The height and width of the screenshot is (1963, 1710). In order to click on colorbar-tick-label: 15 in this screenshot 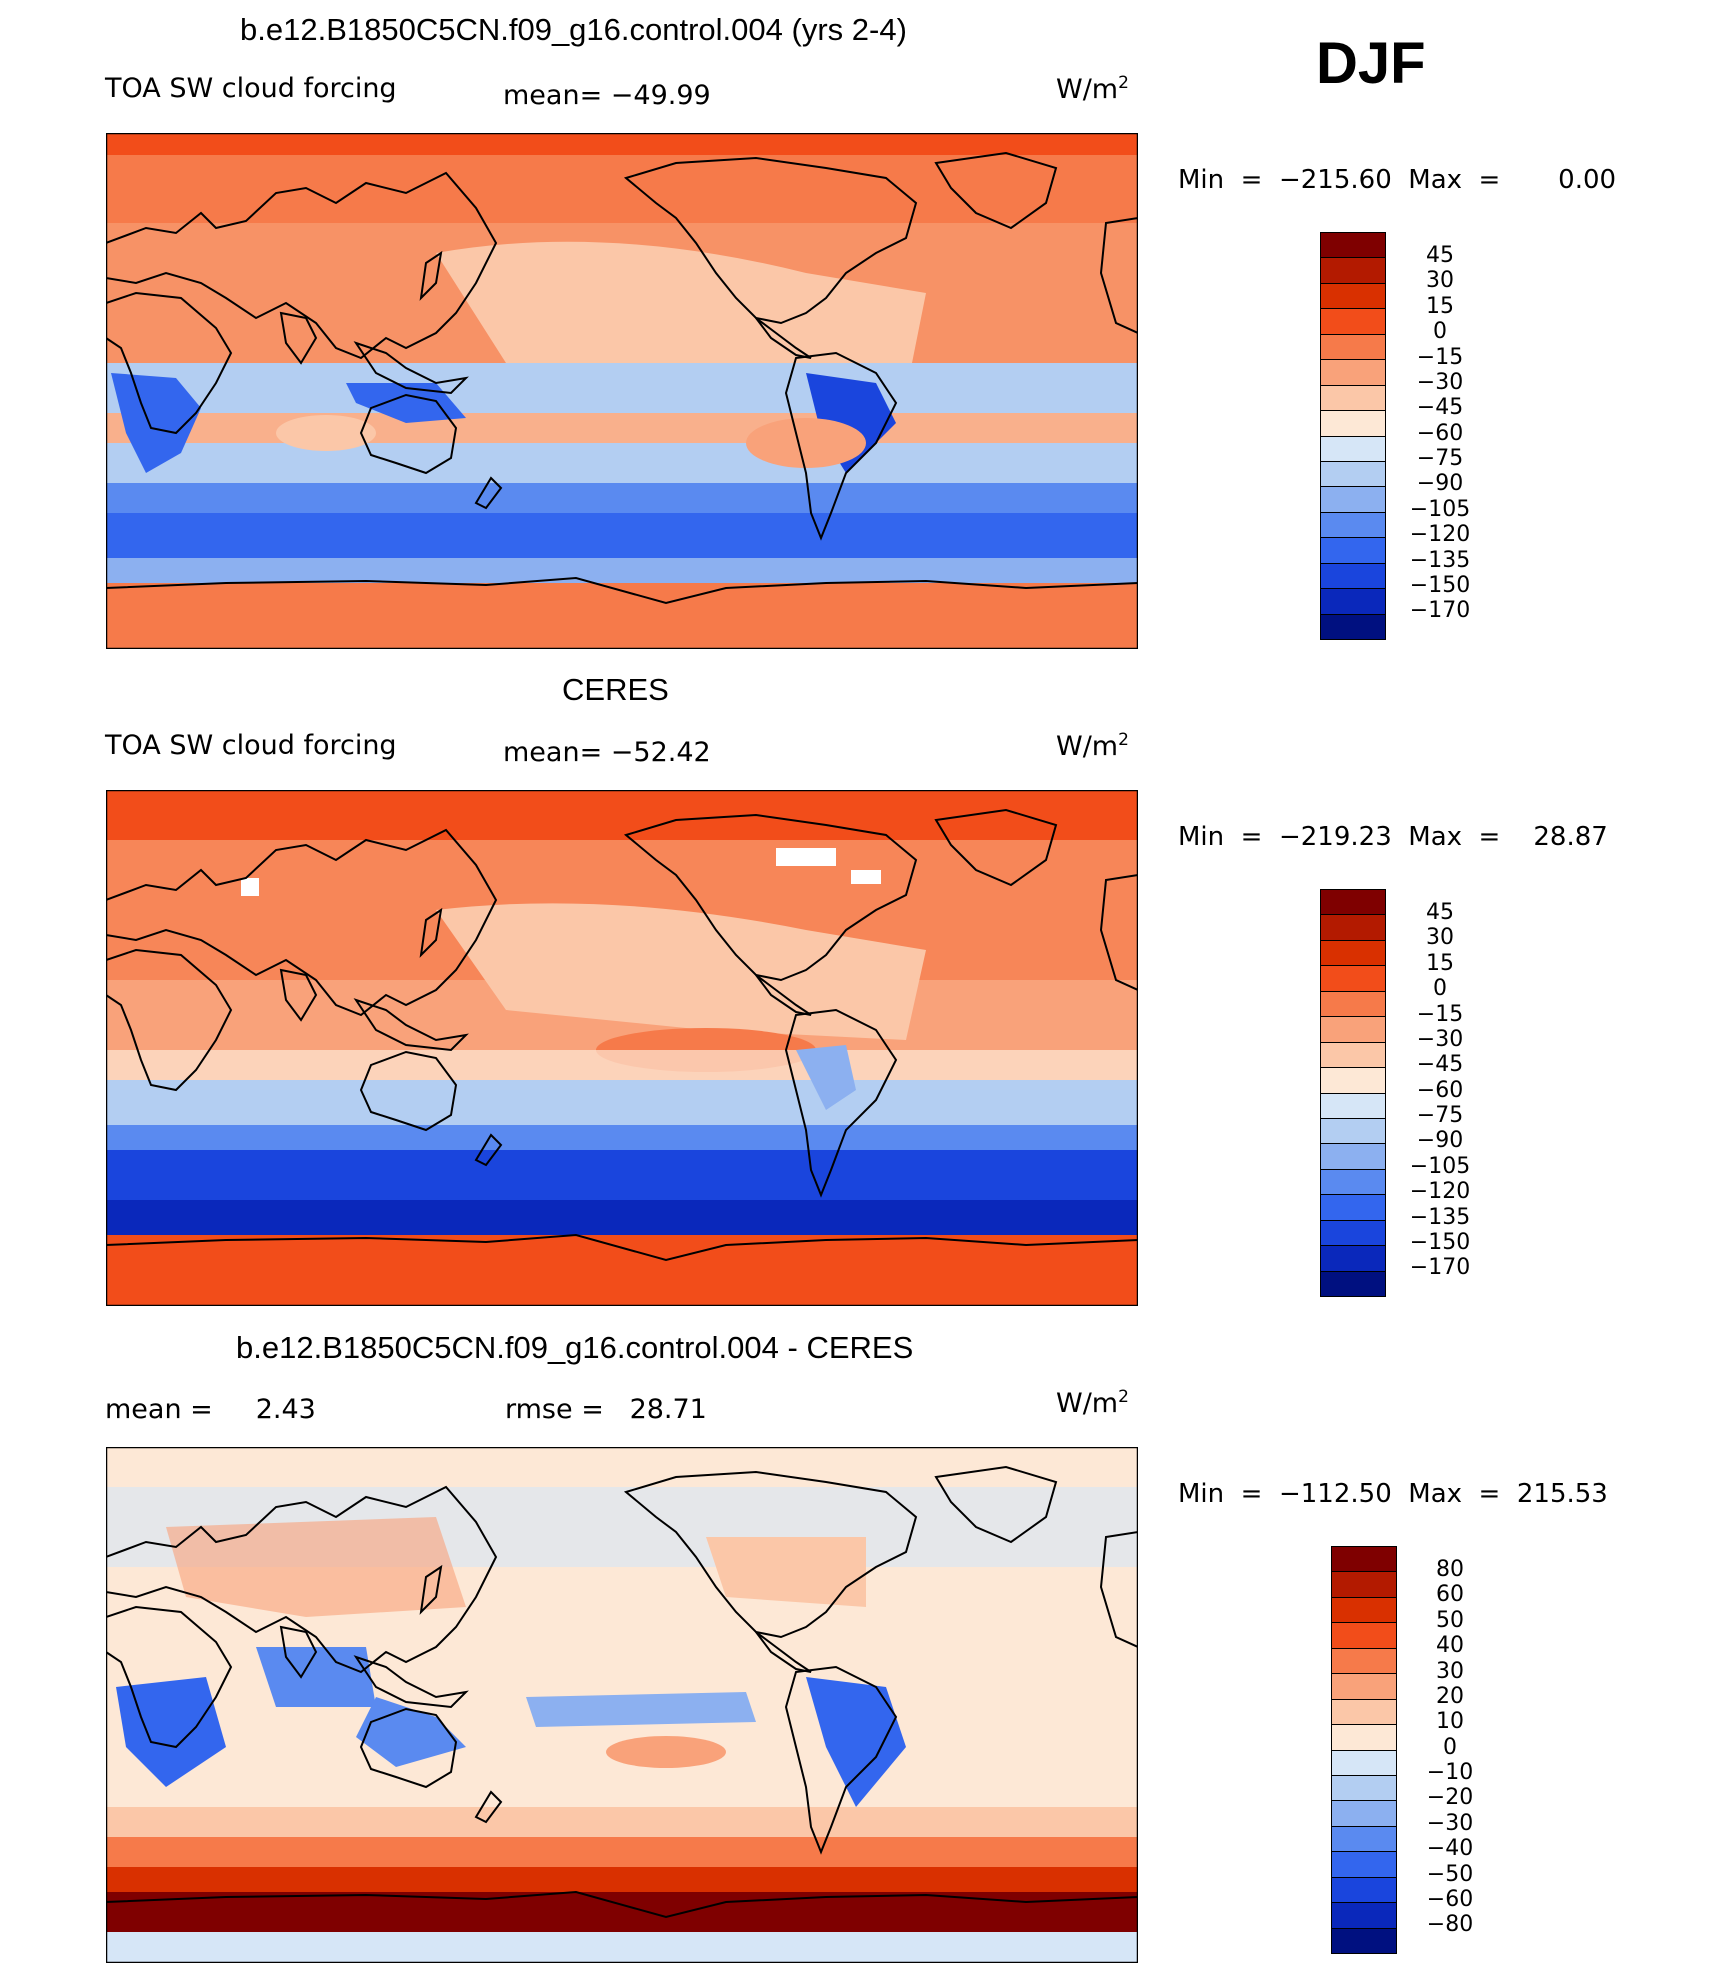, I will do `click(1440, 963)`.